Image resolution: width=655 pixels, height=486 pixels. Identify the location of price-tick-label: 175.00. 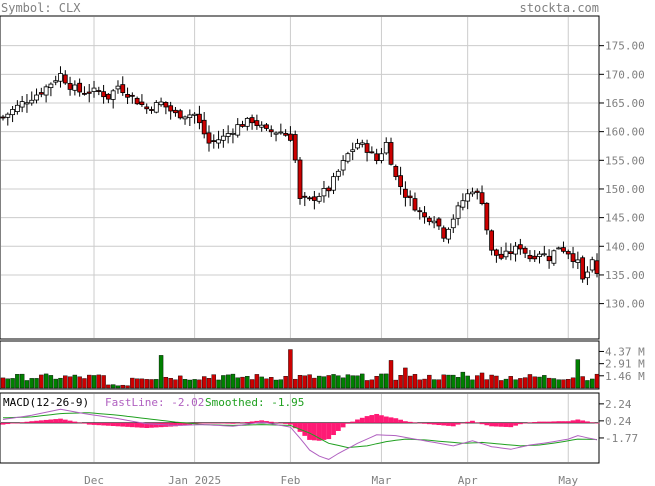
(625, 46).